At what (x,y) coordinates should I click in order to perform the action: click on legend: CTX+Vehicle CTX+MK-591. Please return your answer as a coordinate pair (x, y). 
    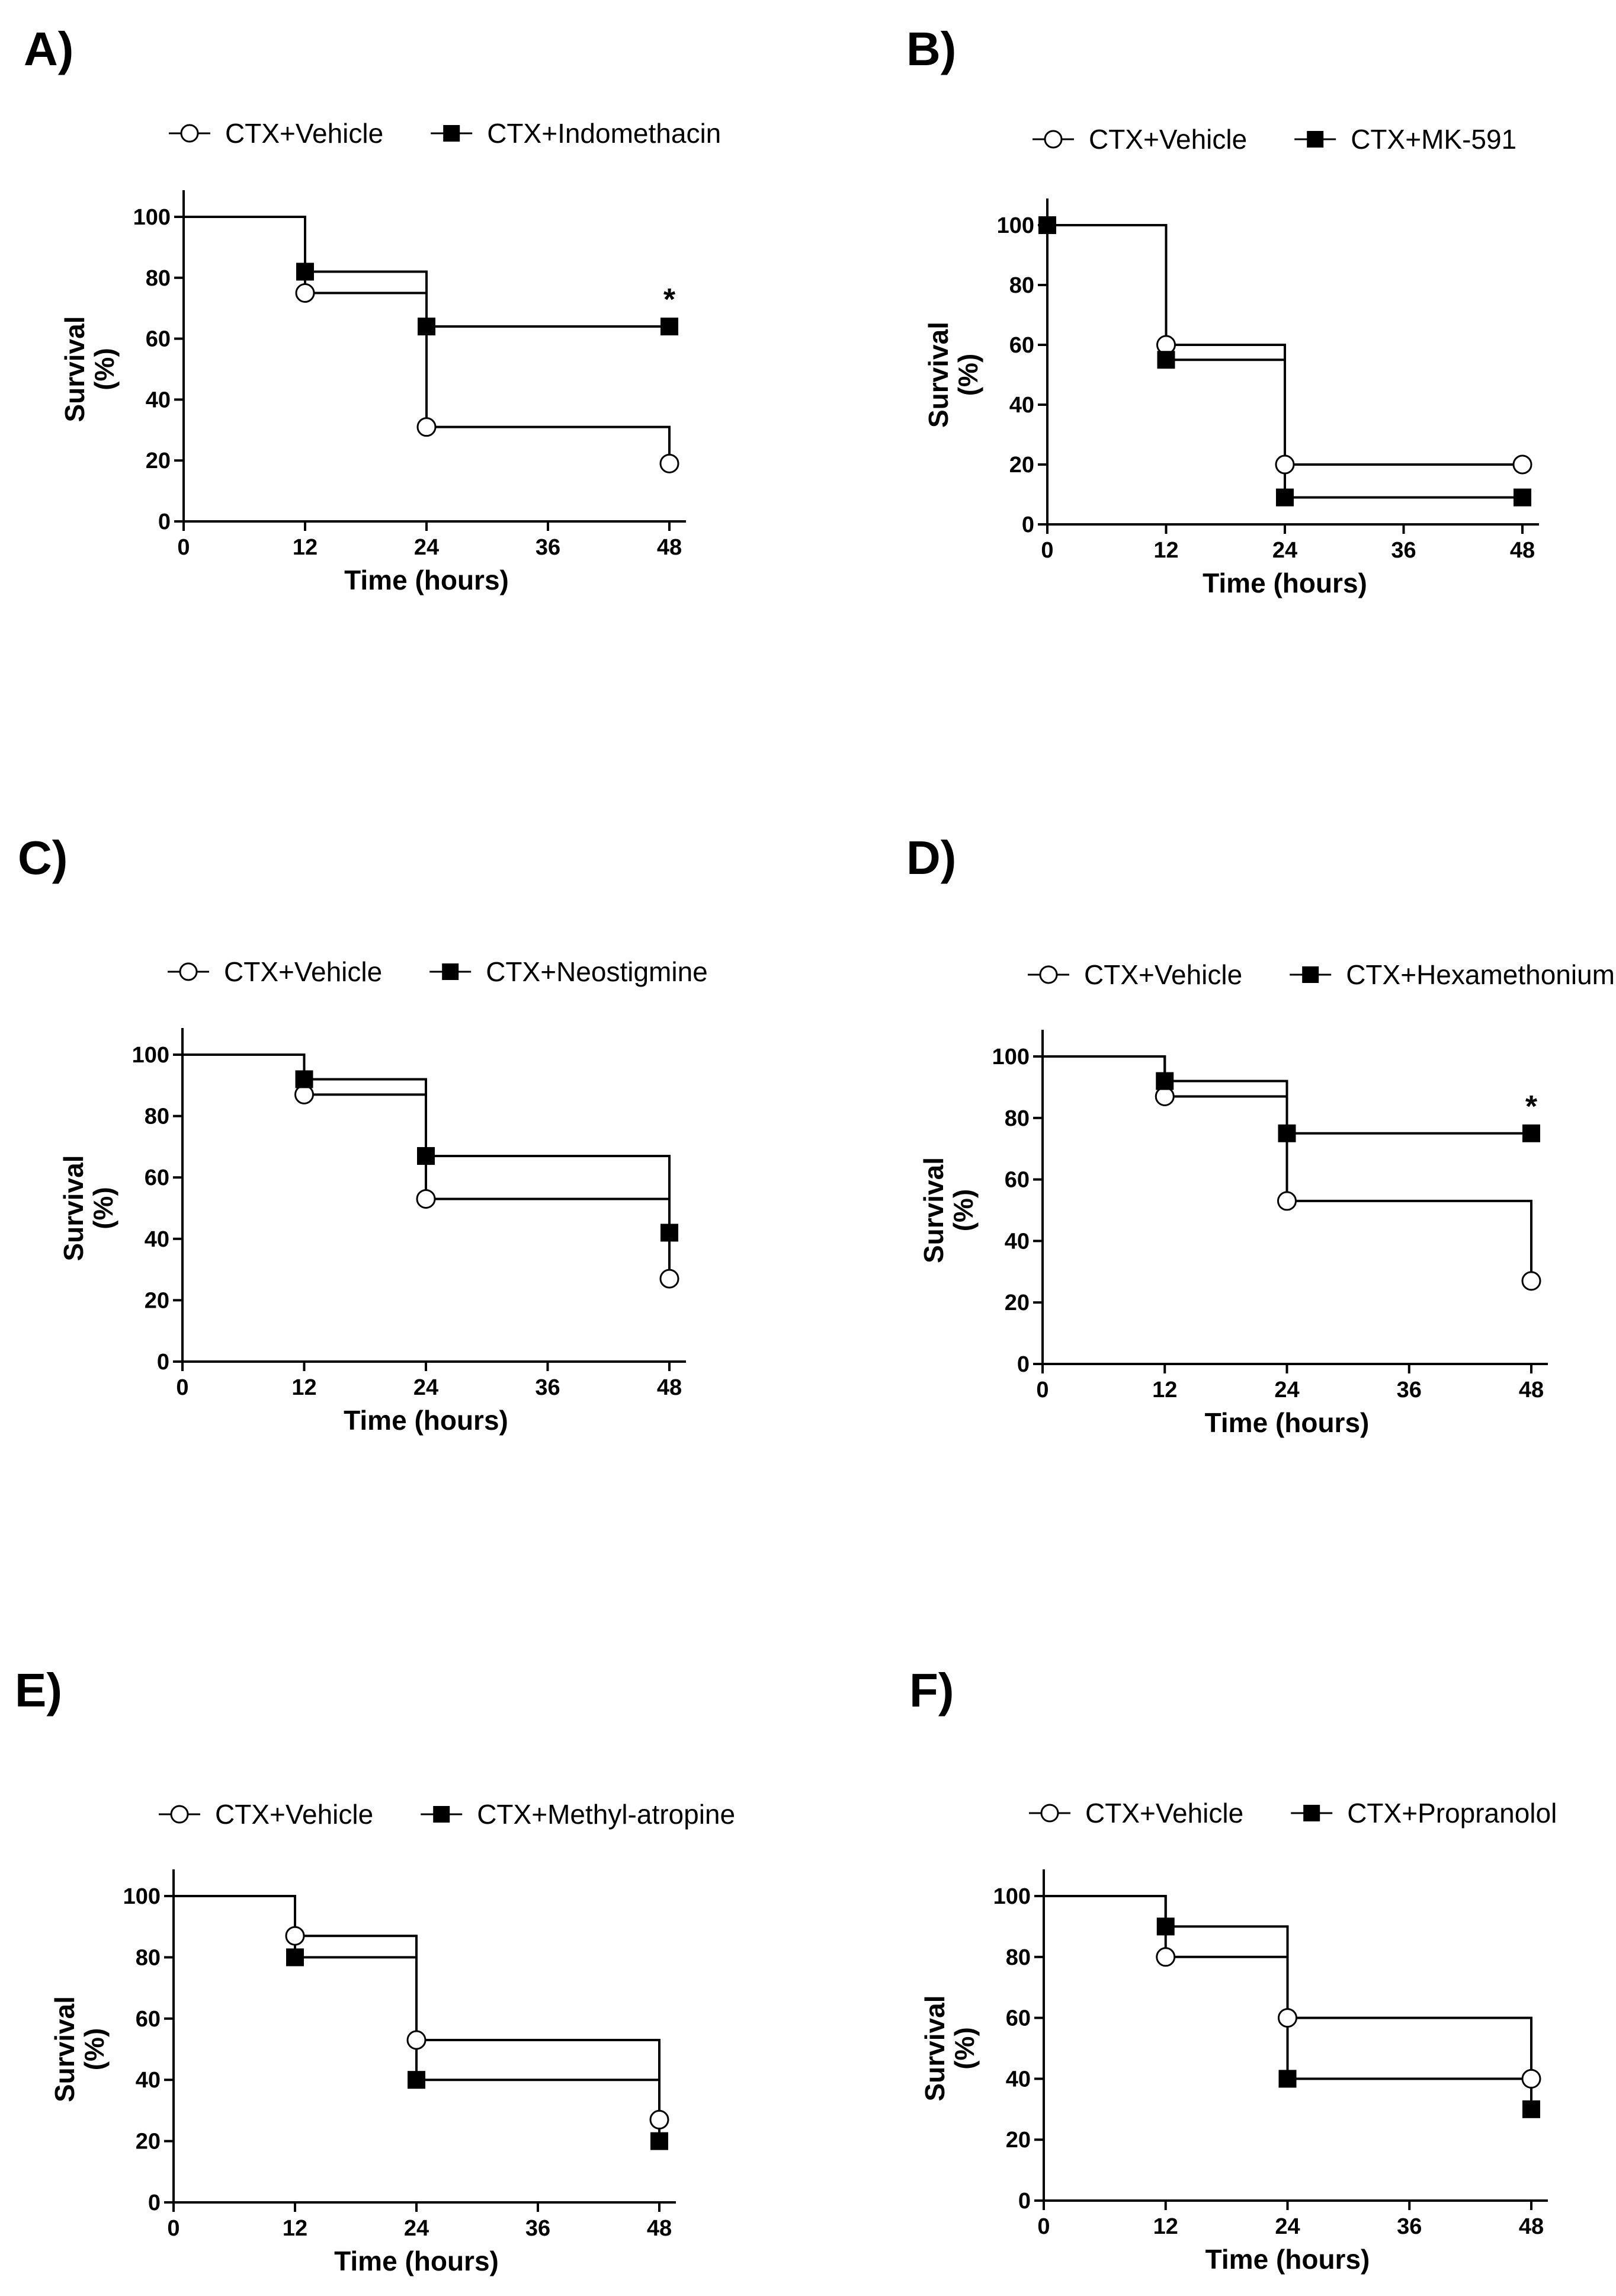
    Looking at the image, I should click on (1274, 139).